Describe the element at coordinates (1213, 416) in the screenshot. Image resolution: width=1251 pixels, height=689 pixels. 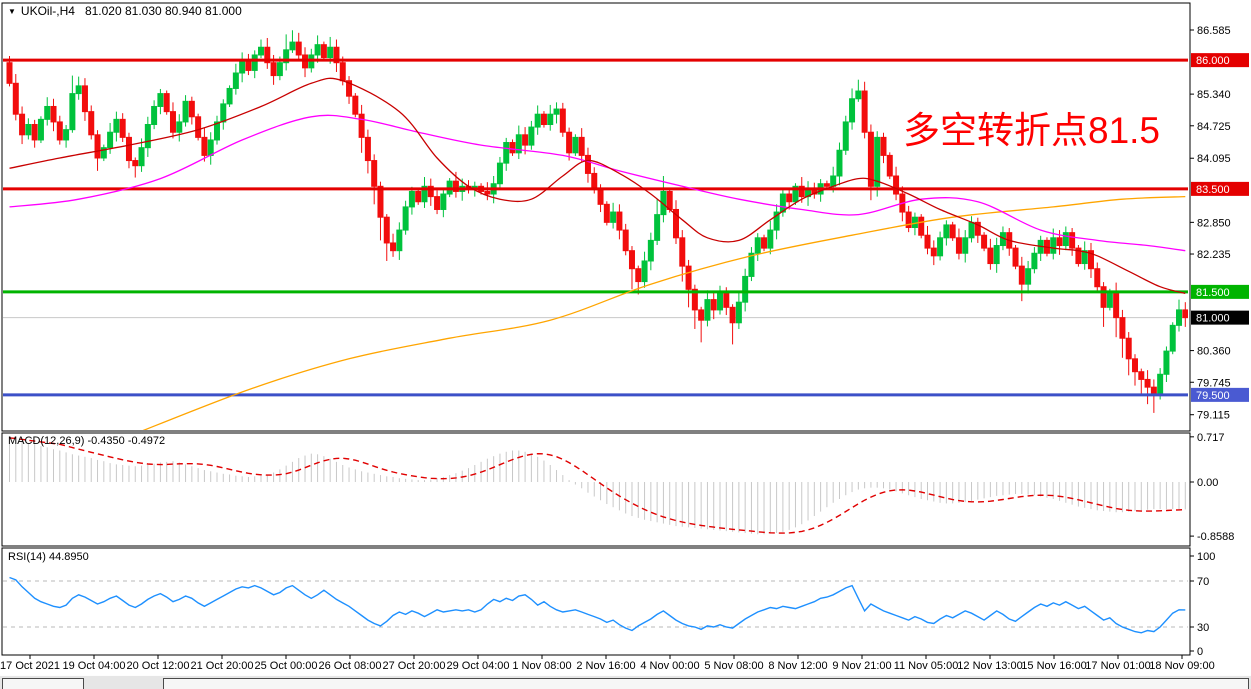
I see `price-axis-label: 79.115` at that location.